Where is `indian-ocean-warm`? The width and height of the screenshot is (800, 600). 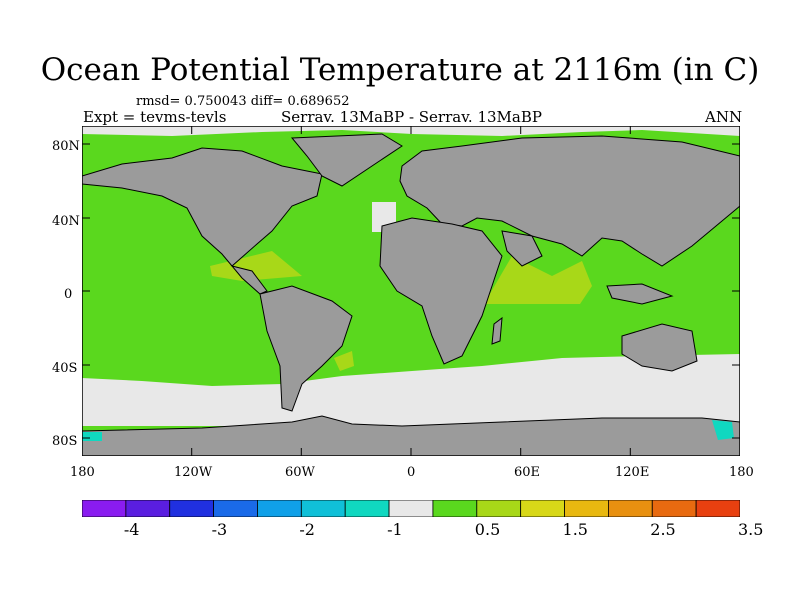
indian-ocean-warm is located at coordinates (538, 280).